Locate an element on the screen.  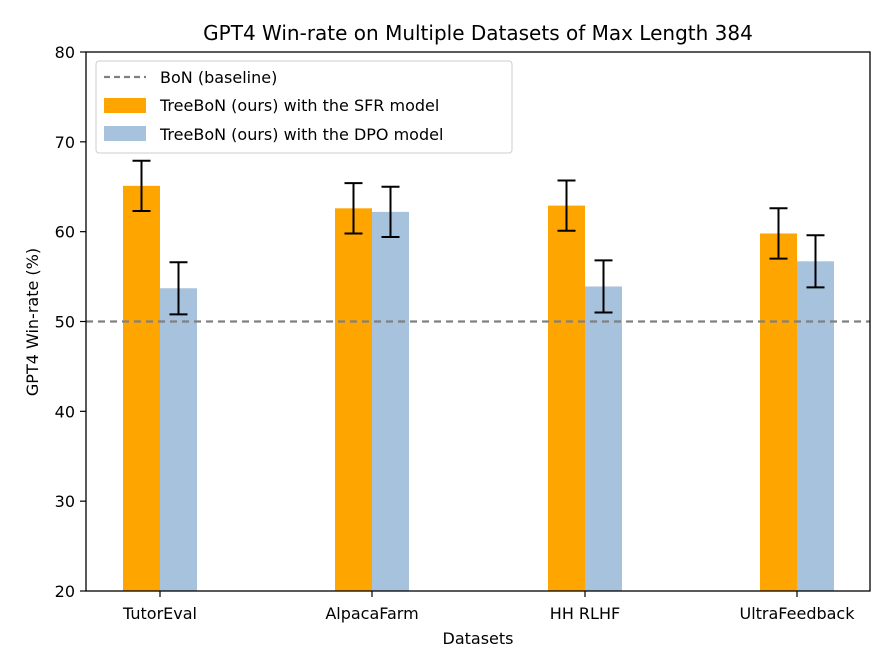
y-tick-label: 80 is located at coordinates (65, 52).